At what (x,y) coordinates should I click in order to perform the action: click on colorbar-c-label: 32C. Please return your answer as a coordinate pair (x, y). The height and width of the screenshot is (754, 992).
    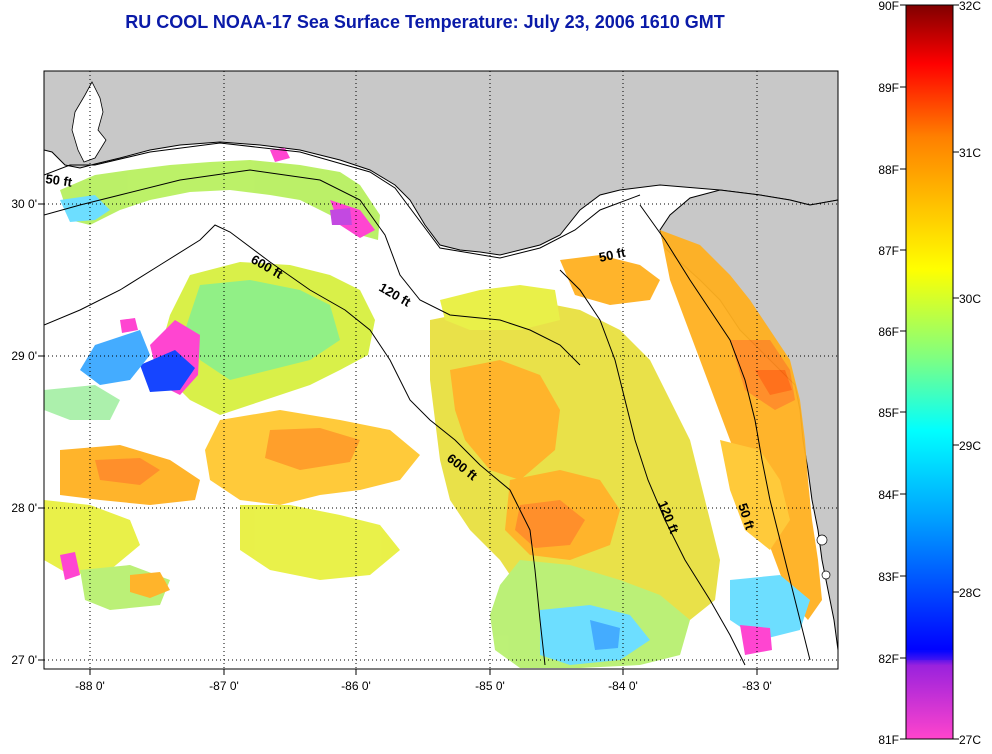
    Looking at the image, I should click on (970, 6).